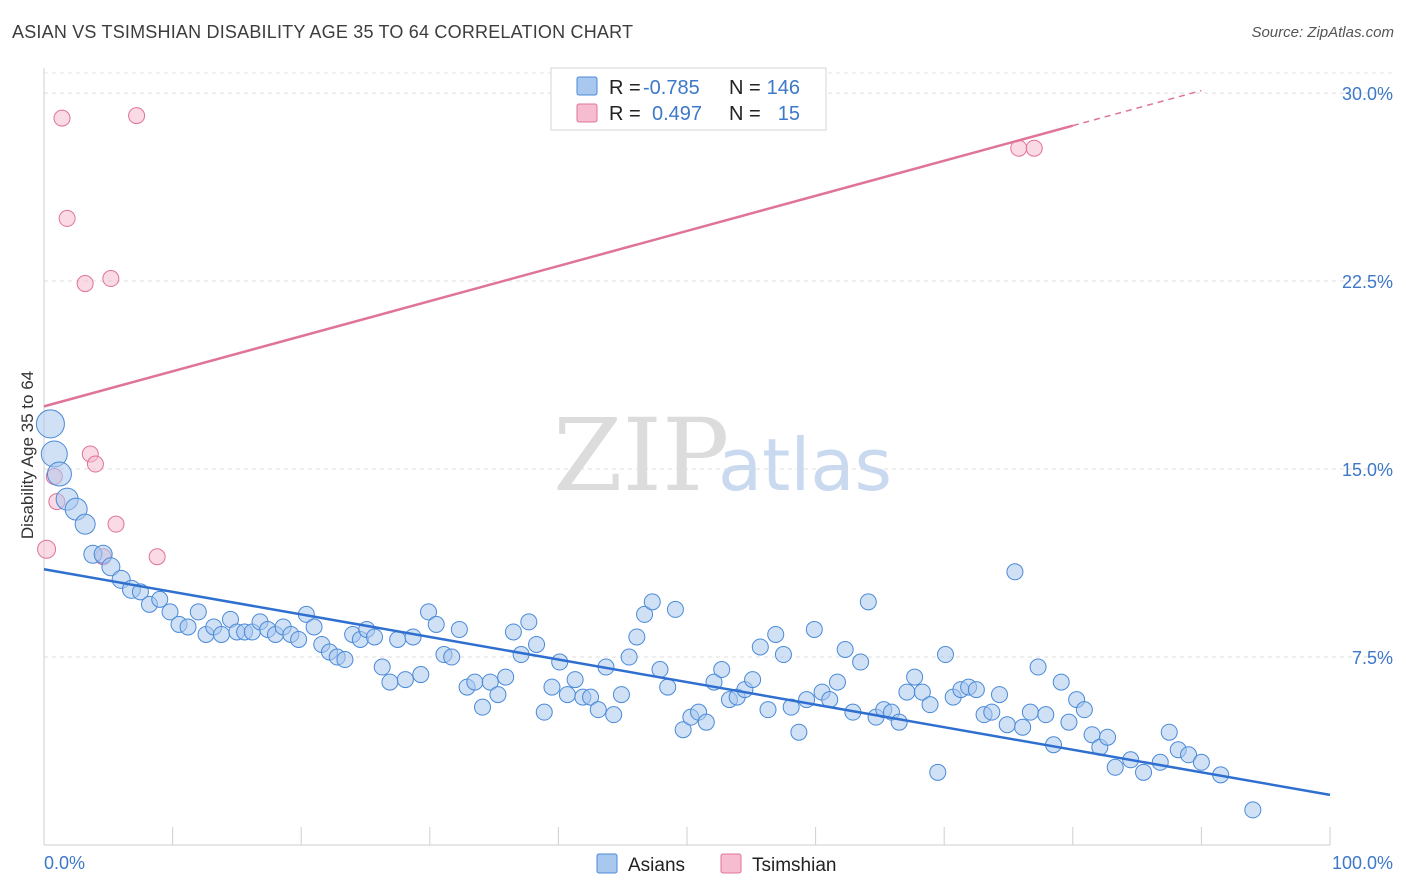  What do you see at coordinates (789, 114) in the screenshot?
I see `legend-n-value-tsimshian: 15` at bounding box center [789, 114].